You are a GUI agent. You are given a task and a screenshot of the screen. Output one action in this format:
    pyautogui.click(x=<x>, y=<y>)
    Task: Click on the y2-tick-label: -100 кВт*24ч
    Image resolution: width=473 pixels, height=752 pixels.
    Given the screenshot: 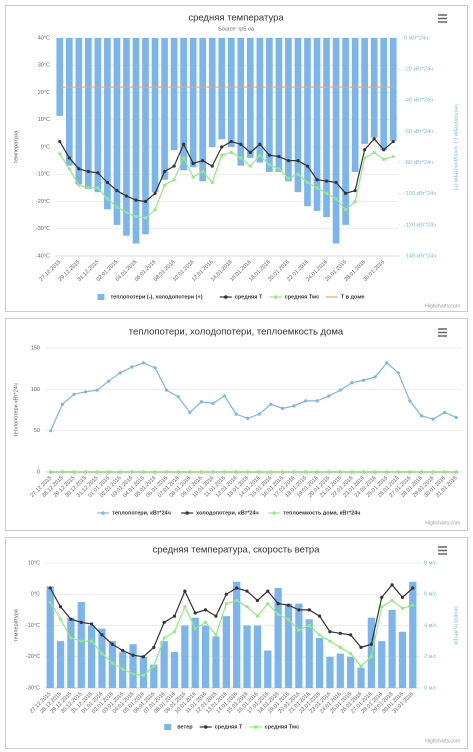 What is the action you would take?
    pyautogui.click(x=420, y=194)
    